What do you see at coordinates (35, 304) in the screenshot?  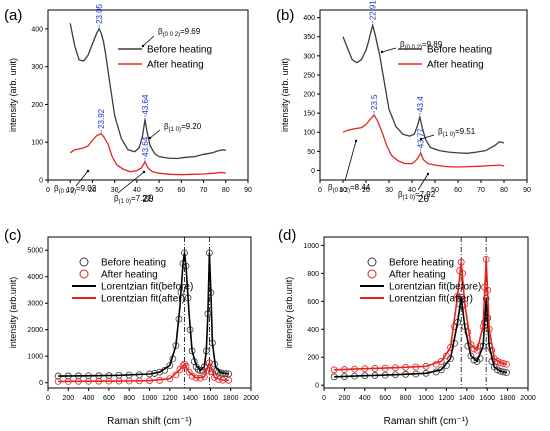 I see `y-tick-label: 3000` at bounding box center [35, 304].